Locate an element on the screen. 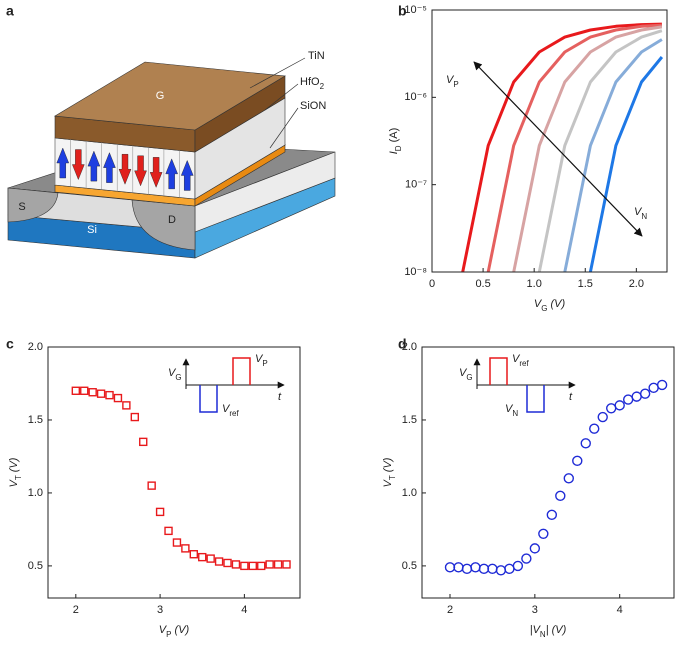 The width and height of the screenshot is (685, 649). x-tick-label: 4 is located at coordinates (620, 610).